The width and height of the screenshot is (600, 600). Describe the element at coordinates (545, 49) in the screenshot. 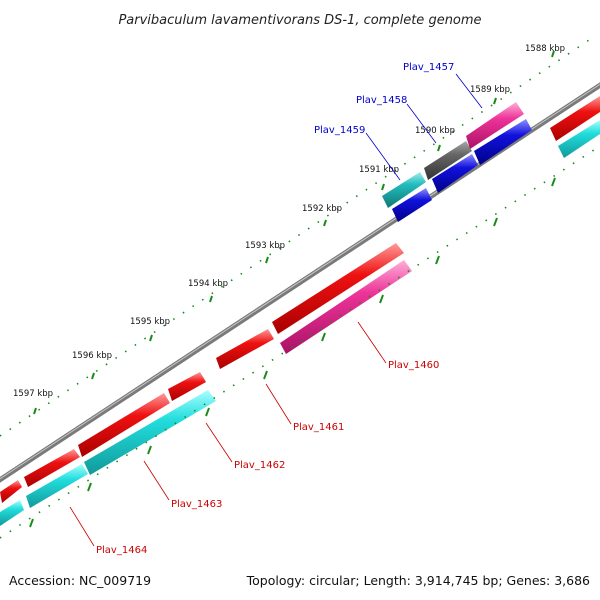

I see `scale-label: 1588 kbp` at that location.